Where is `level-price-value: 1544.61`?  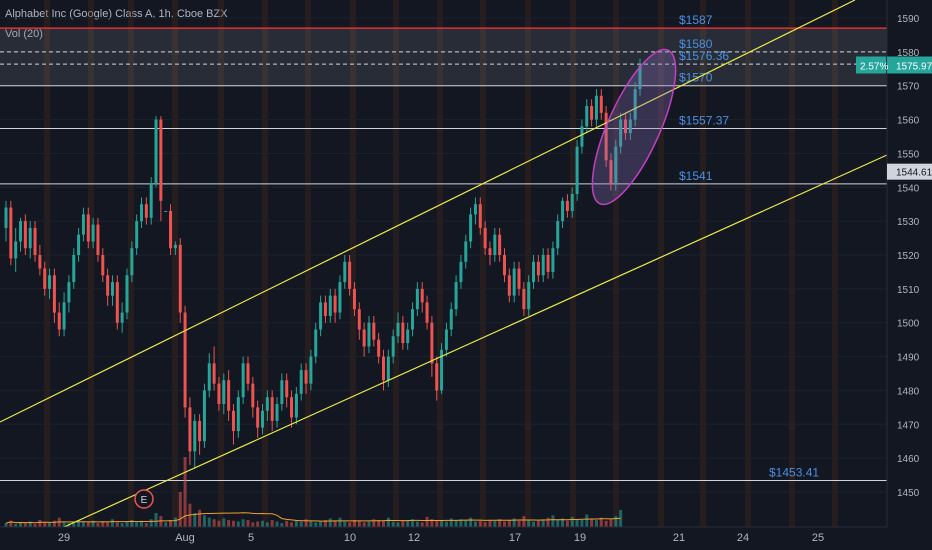
level-price-value: 1544.61 is located at coordinates (914, 173).